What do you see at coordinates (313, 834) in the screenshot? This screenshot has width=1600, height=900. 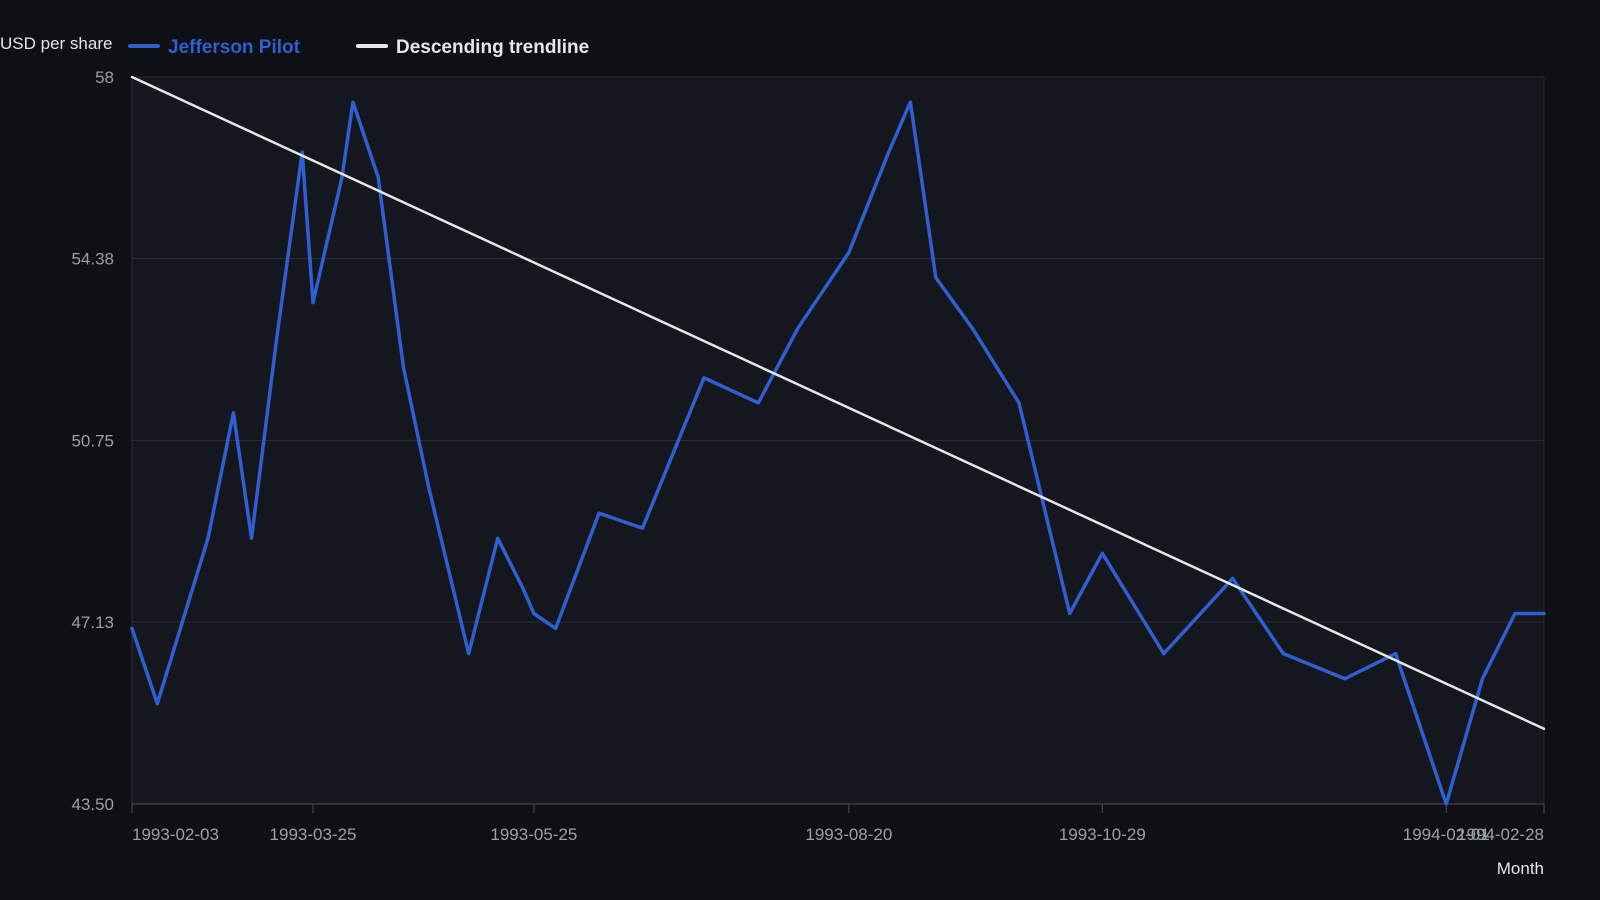 I see `x-tick-label: 1993-03-25` at bounding box center [313, 834].